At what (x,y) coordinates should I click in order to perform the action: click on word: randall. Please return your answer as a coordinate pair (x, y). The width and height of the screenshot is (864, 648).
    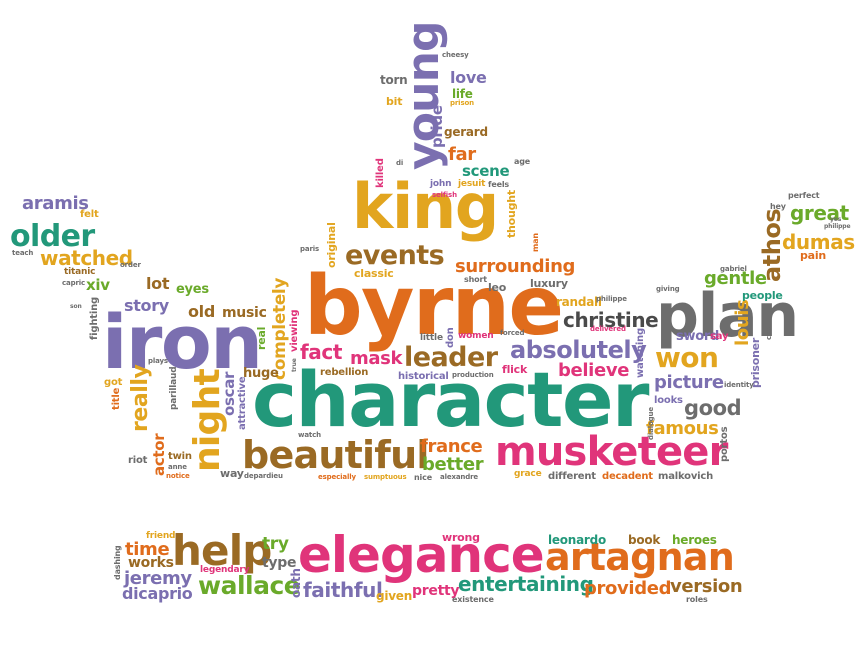
    Looking at the image, I should click on (579, 302).